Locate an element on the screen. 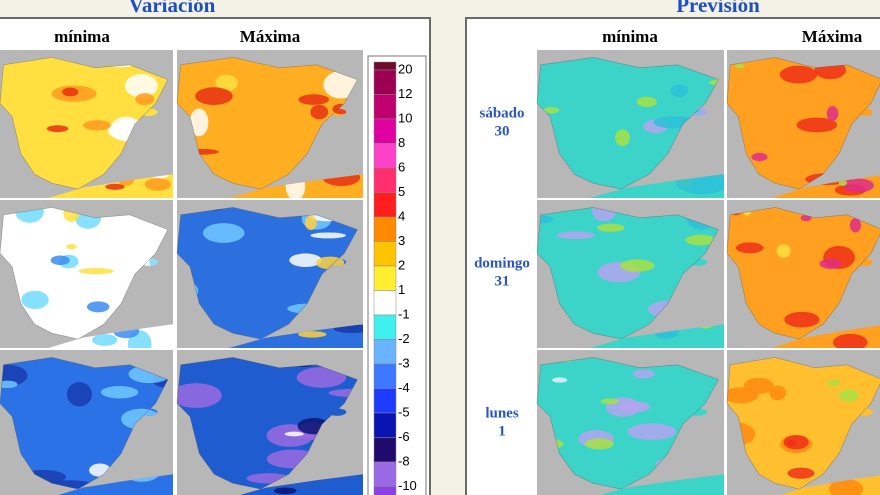 The image size is (880, 495). legend-label: -10 is located at coordinates (407, 485).